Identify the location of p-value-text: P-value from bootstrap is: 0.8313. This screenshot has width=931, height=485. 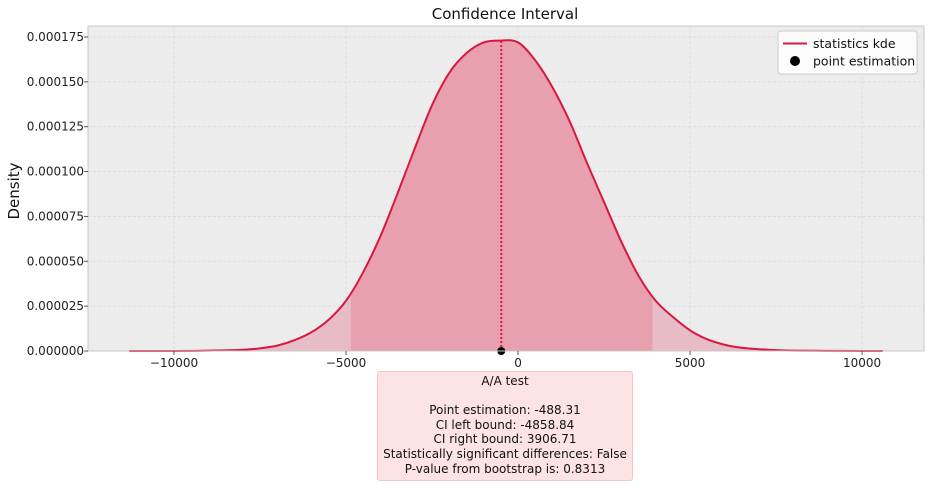
(505, 468).